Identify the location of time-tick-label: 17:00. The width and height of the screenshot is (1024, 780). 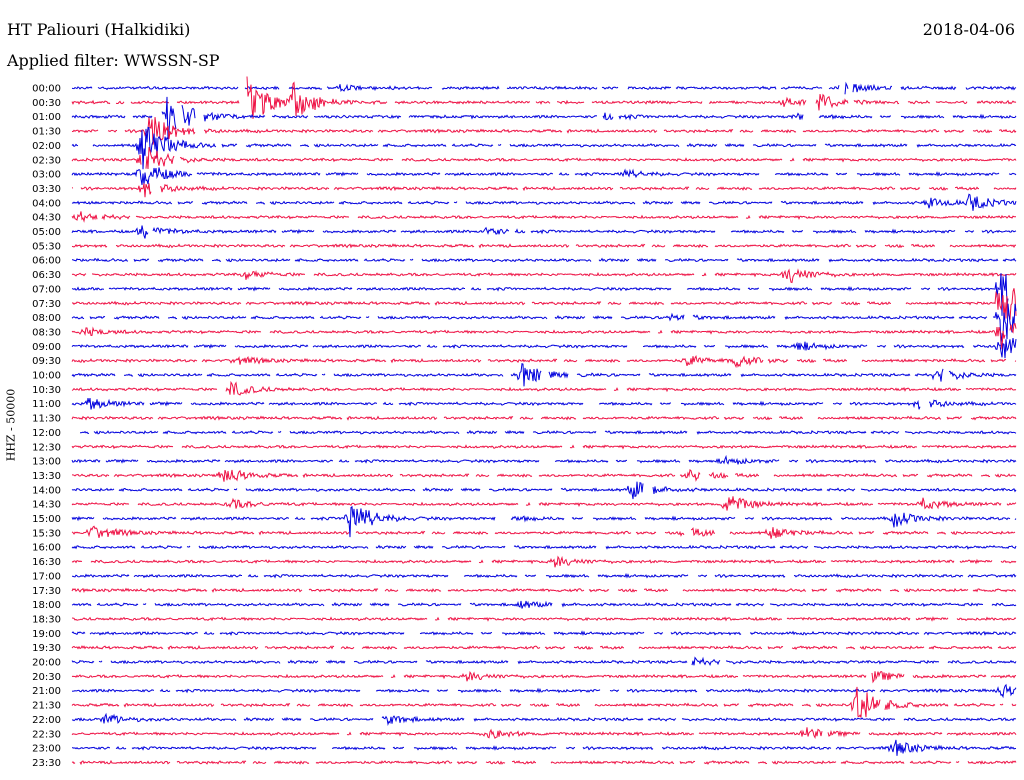
(46, 576).